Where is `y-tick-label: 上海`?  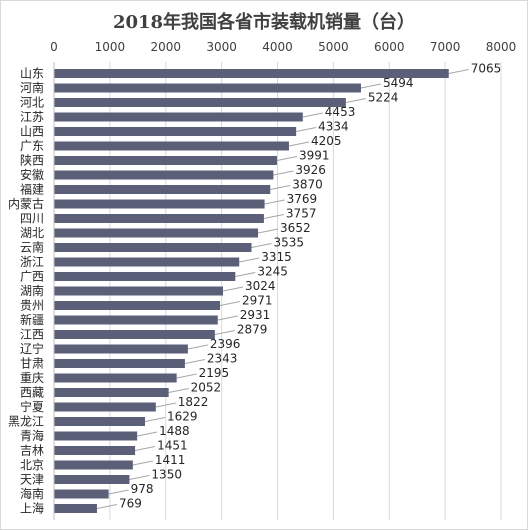
y-tick-label: 上海 is located at coordinates (32, 508).